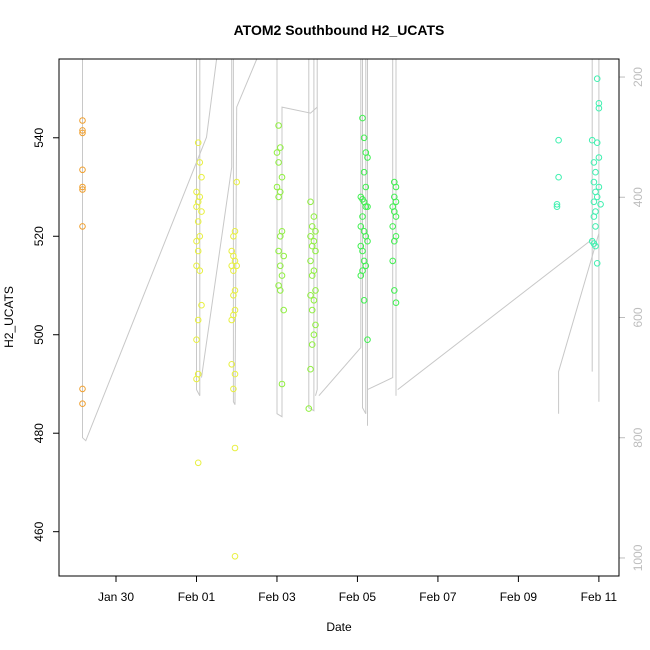 The image size is (650, 650). I want to click on y2-tick-label: 400, so click(638, 197).